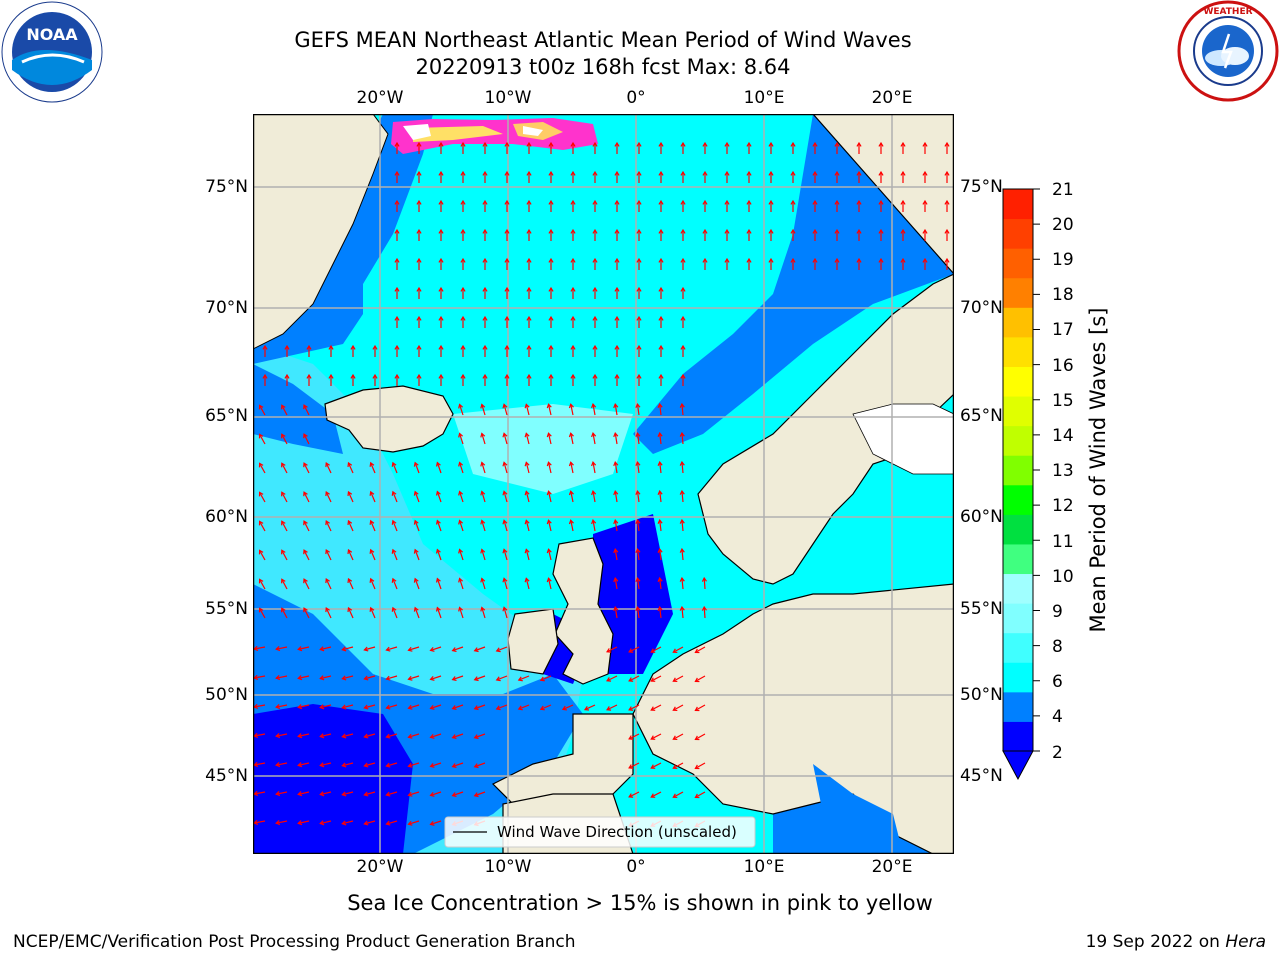 The width and height of the screenshot is (1280, 960). Describe the element at coordinates (617, 832) in the screenshot. I see `legend-label: Wind Wave Direction (unscaled)` at that location.